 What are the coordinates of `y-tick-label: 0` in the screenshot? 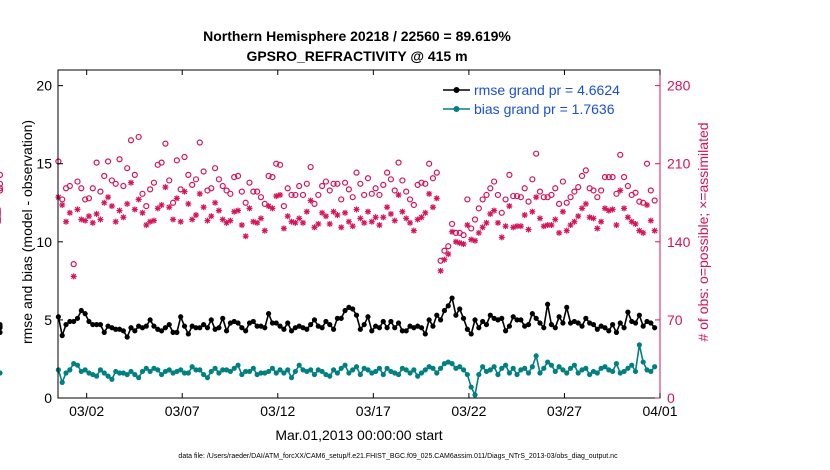 It's located at (48, 398).